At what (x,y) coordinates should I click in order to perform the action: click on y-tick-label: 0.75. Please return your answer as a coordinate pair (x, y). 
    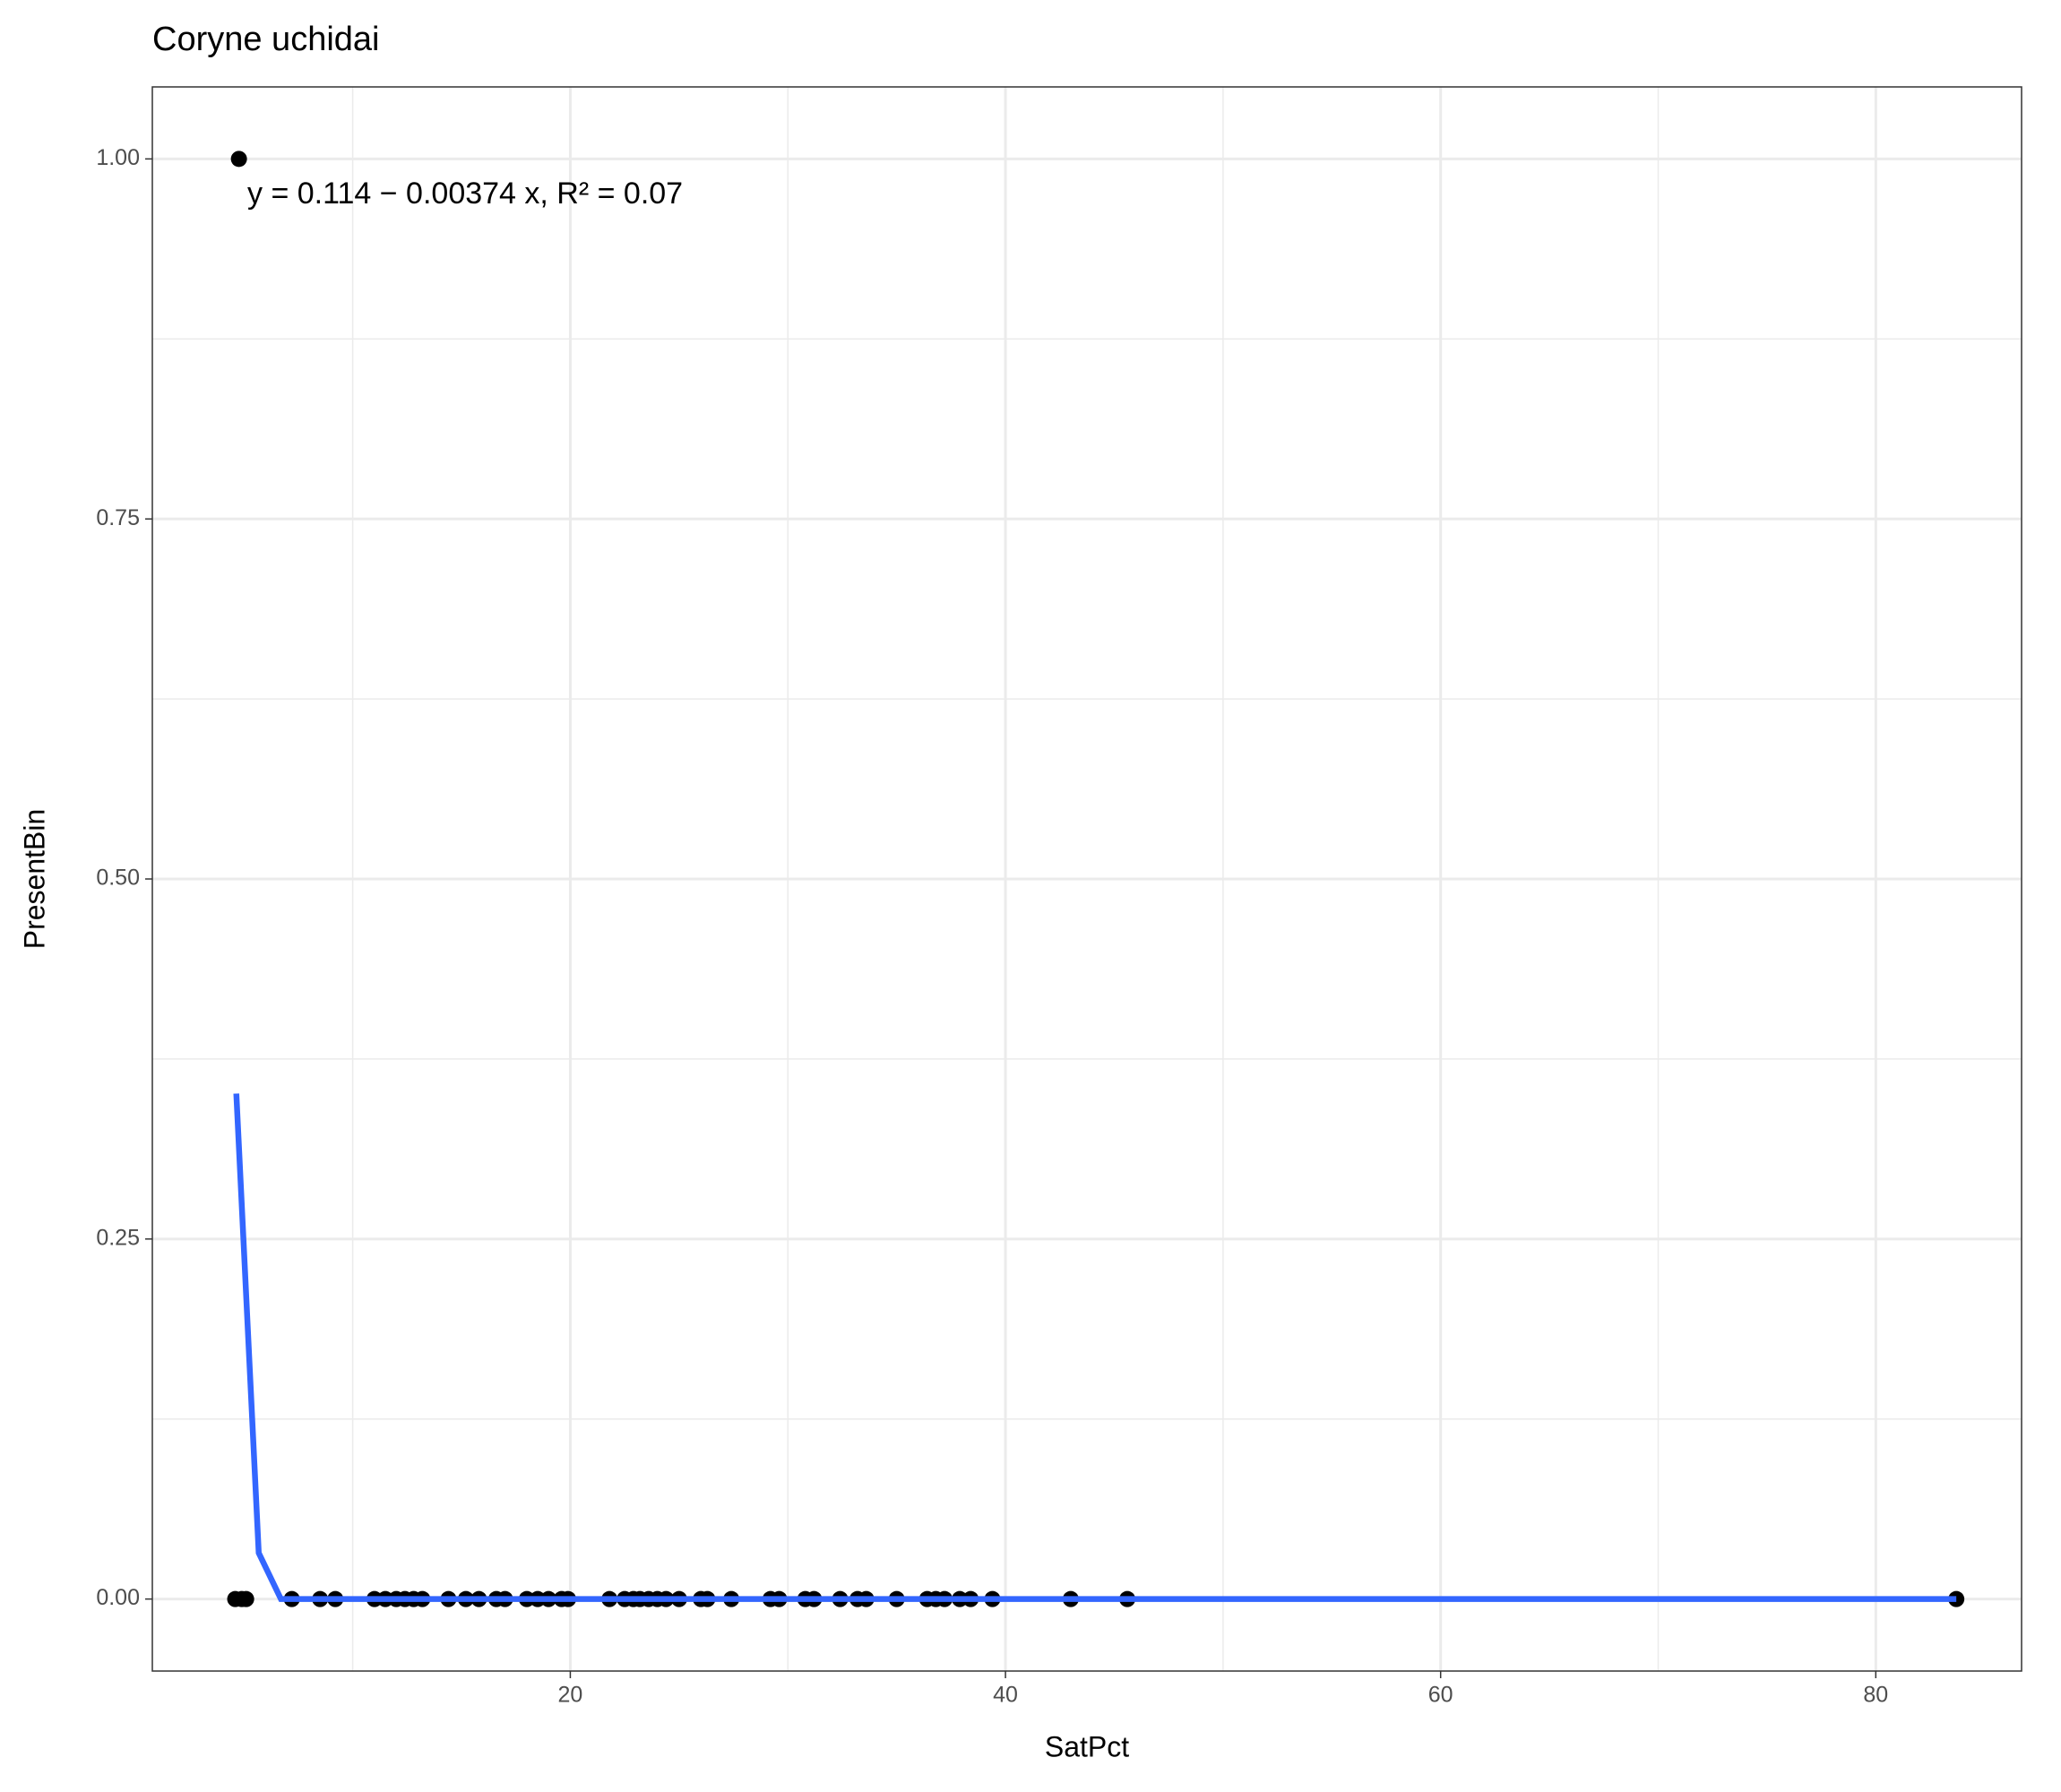
    Looking at the image, I should click on (118, 517).